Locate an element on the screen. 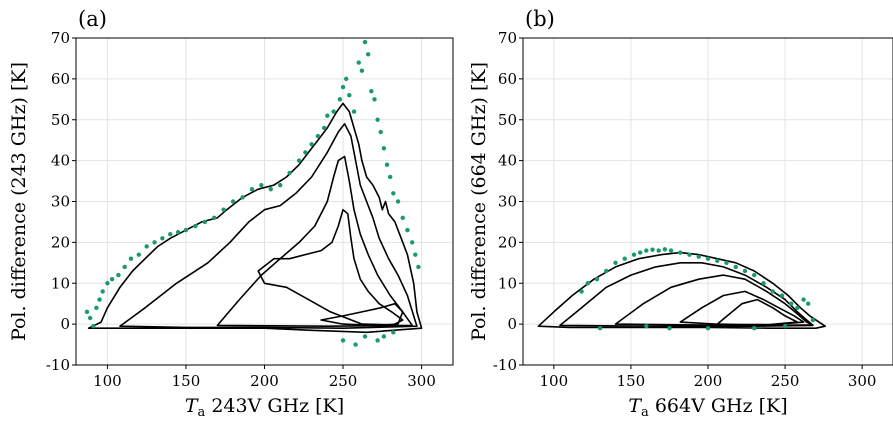 The image size is (893, 424). x-axis-label: Ta 664V GHz [K] is located at coordinates (707, 407).